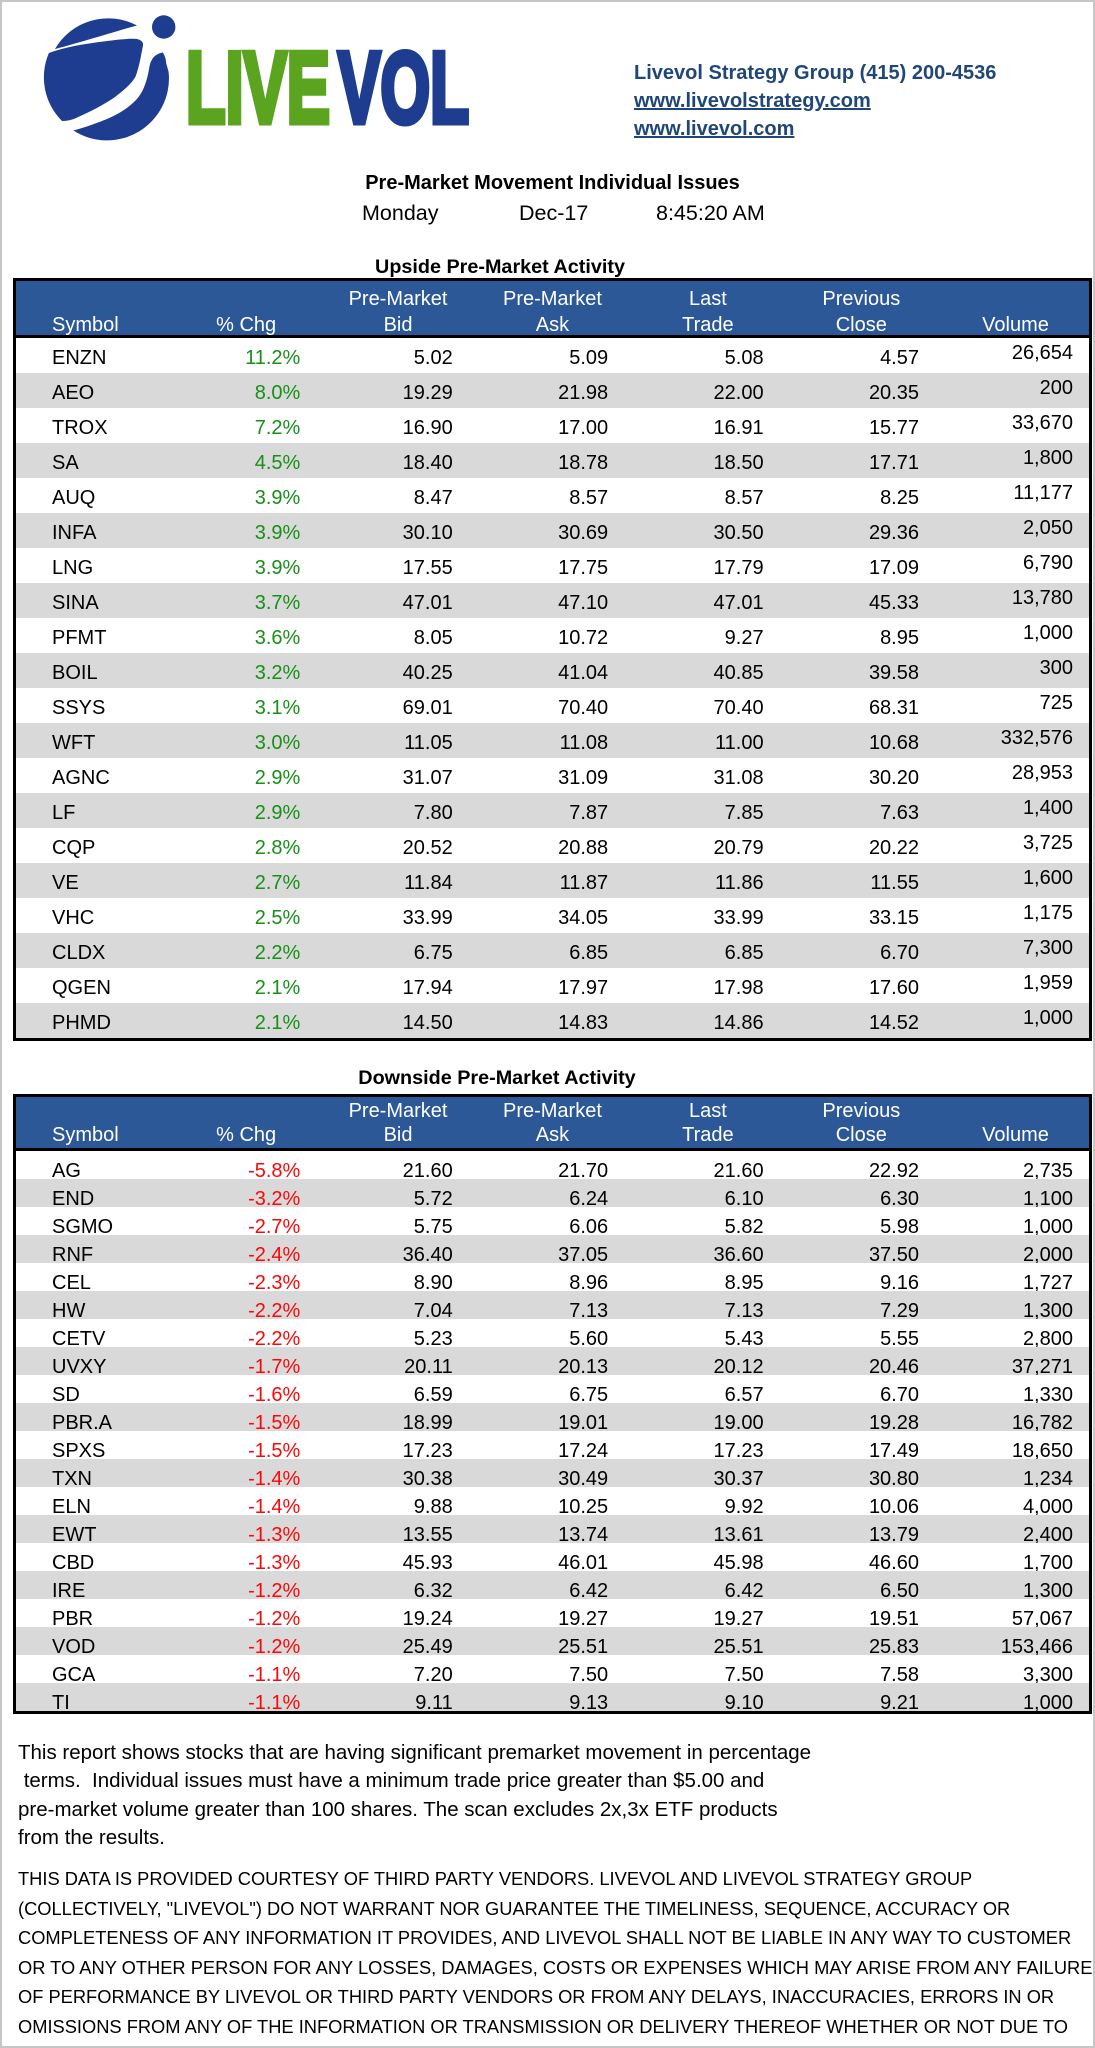 The image size is (1095, 2048). What do you see at coordinates (258, 89) in the screenshot?
I see `svg-text: LIVE` at bounding box center [258, 89].